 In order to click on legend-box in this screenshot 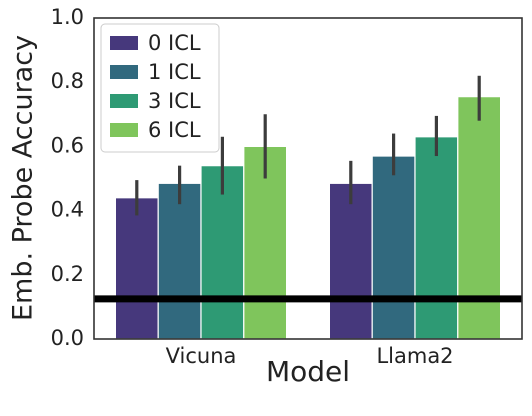, I will do `click(160, 88)`.